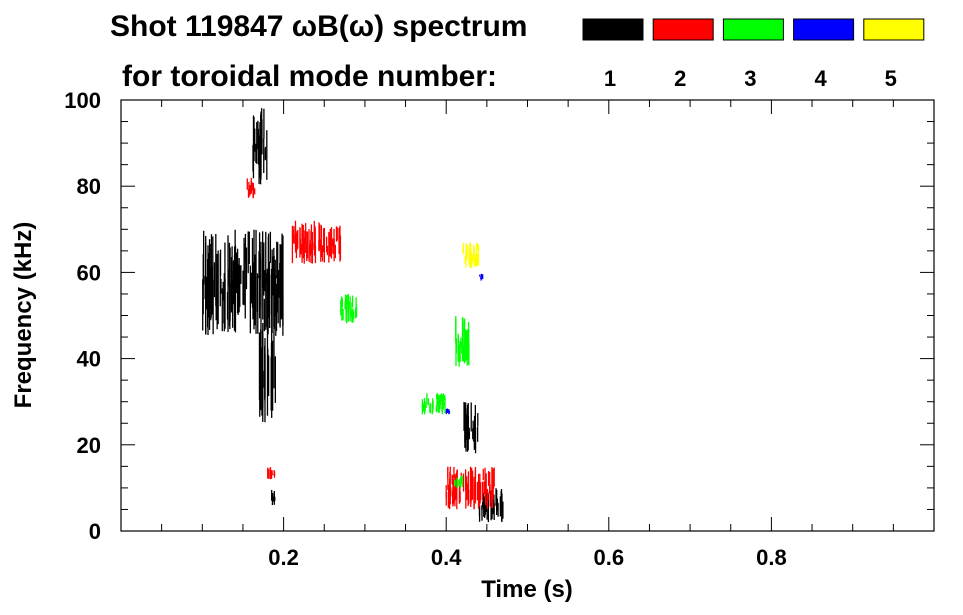  I want to click on x-axis-title: Time (s), so click(527, 589).